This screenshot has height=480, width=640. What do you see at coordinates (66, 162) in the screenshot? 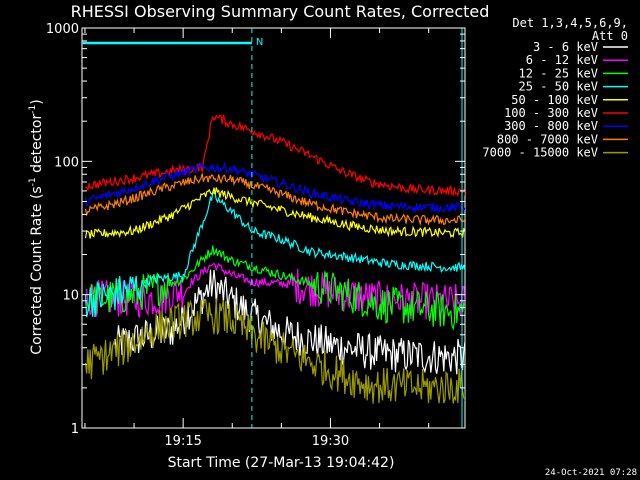
I see `y-tick-label-3: 100` at bounding box center [66, 162].